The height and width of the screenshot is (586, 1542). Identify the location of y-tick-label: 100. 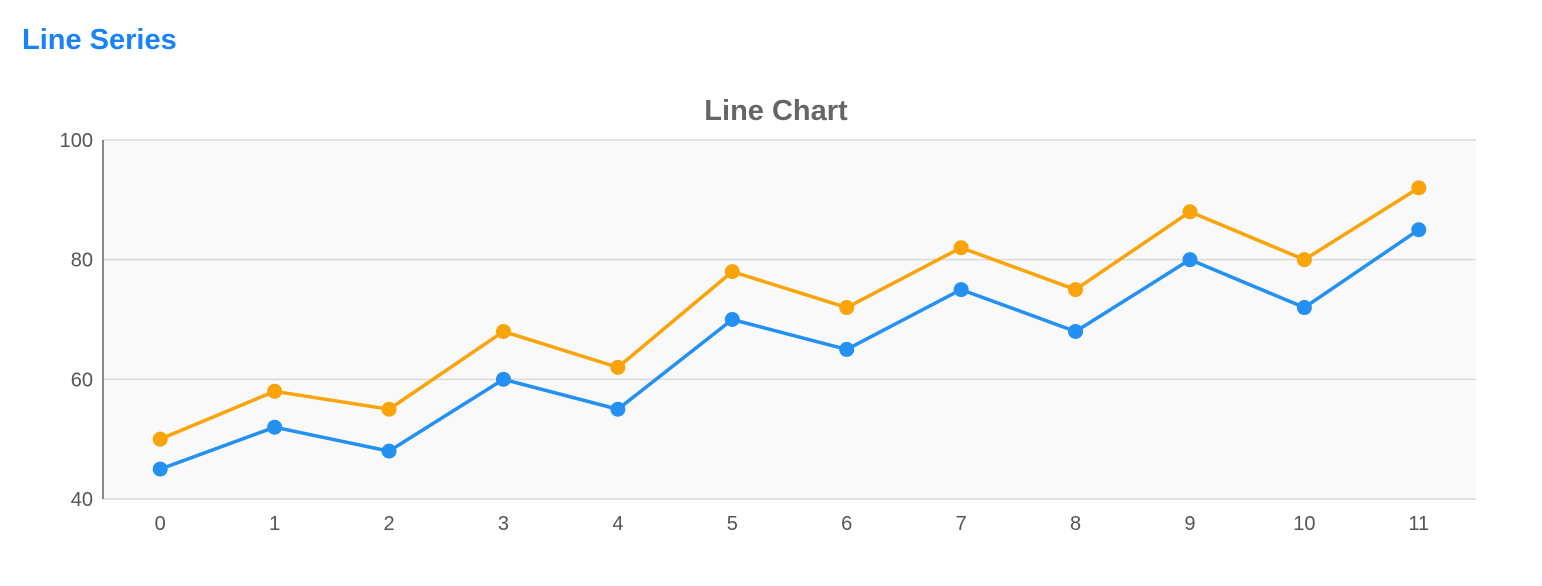
(76, 141).